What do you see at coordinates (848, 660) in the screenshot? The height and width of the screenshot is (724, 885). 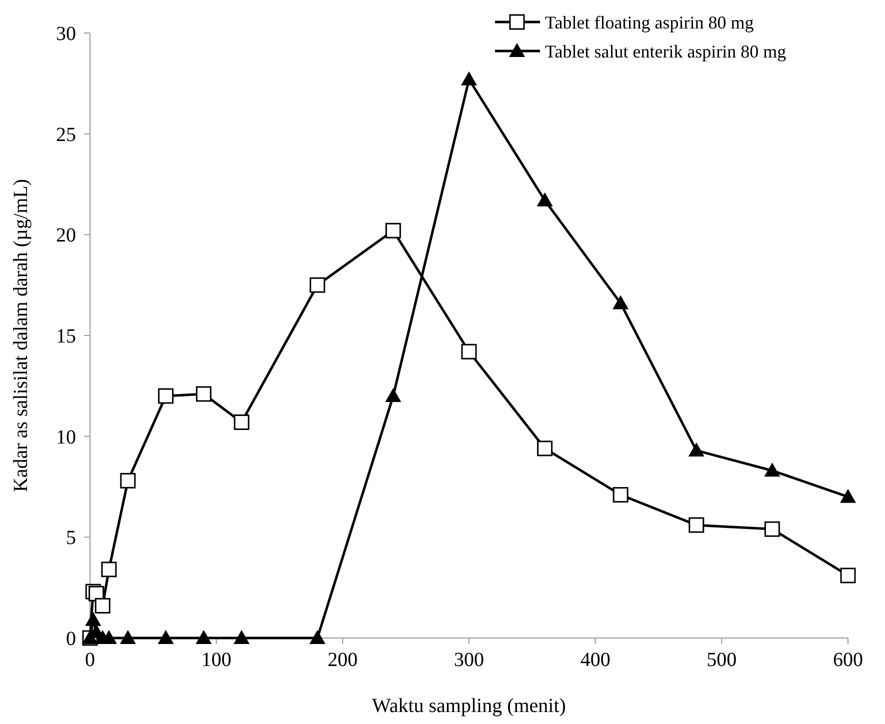 I see `x-tick-label: 600` at bounding box center [848, 660].